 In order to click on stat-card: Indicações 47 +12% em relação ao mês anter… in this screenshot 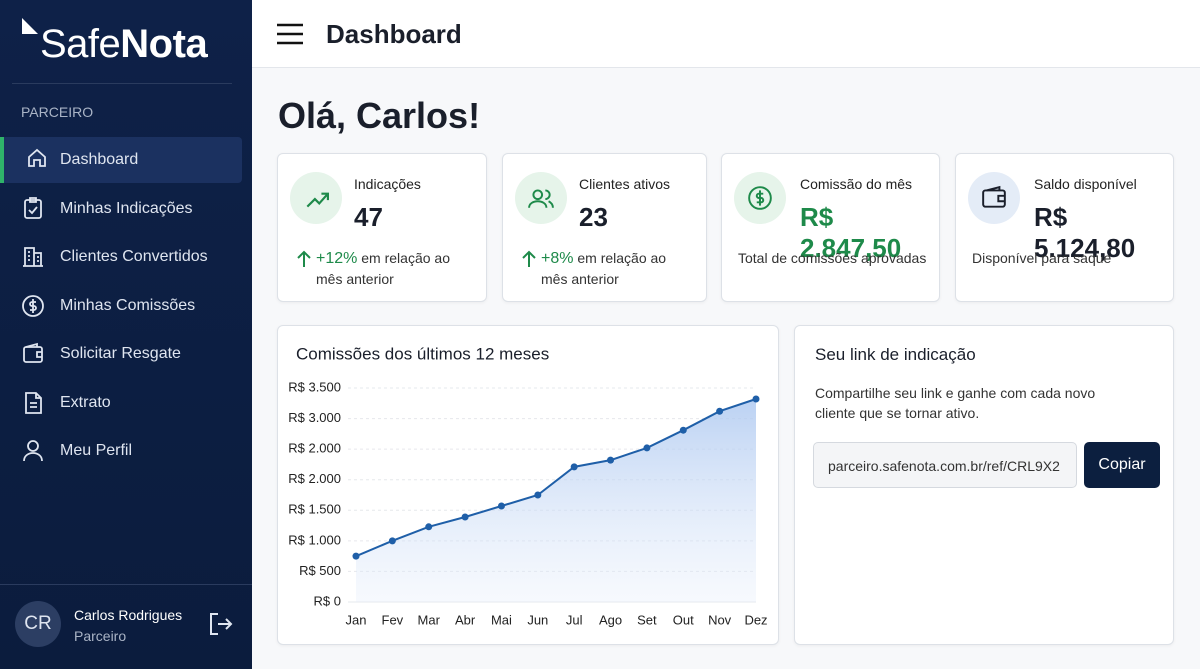, I will do `click(382, 227)`.